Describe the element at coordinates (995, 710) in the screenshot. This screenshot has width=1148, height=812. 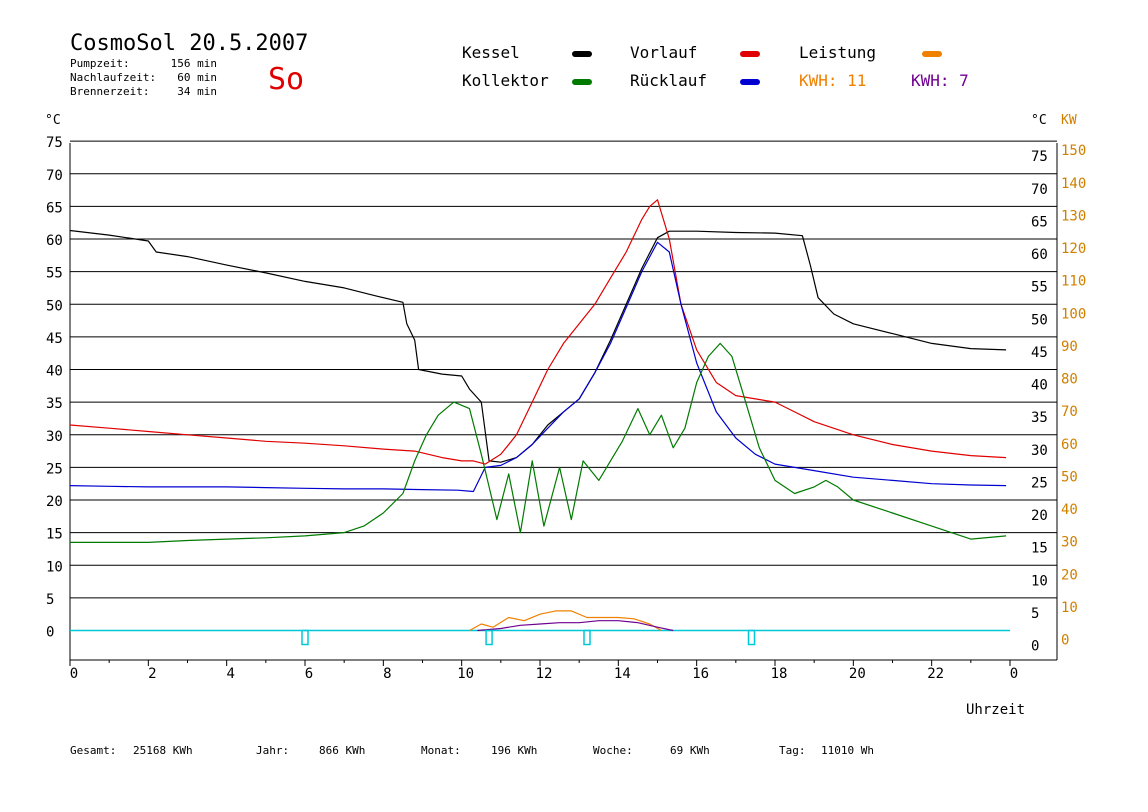
I see `x-axis-label: Uhrzeit` at that location.